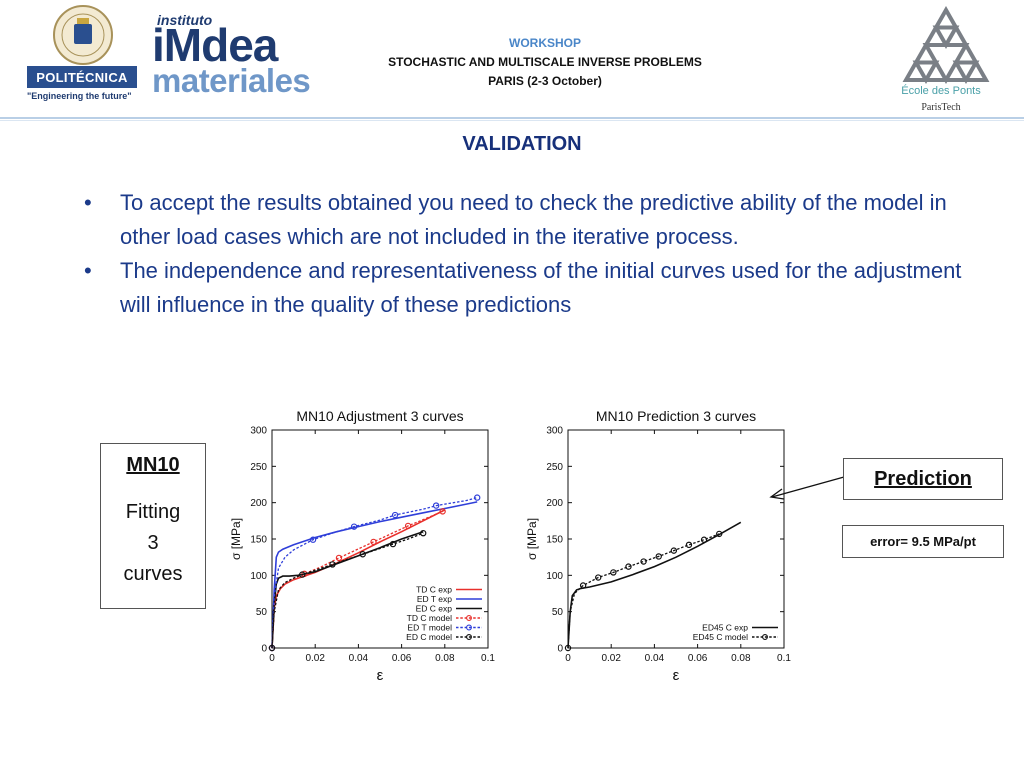 The height and width of the screenshot is (768, 1024). Describe the element at coordinates (79, 96) in the screenshot. I see `upm-tagline: "Engineering the future"` at that location.